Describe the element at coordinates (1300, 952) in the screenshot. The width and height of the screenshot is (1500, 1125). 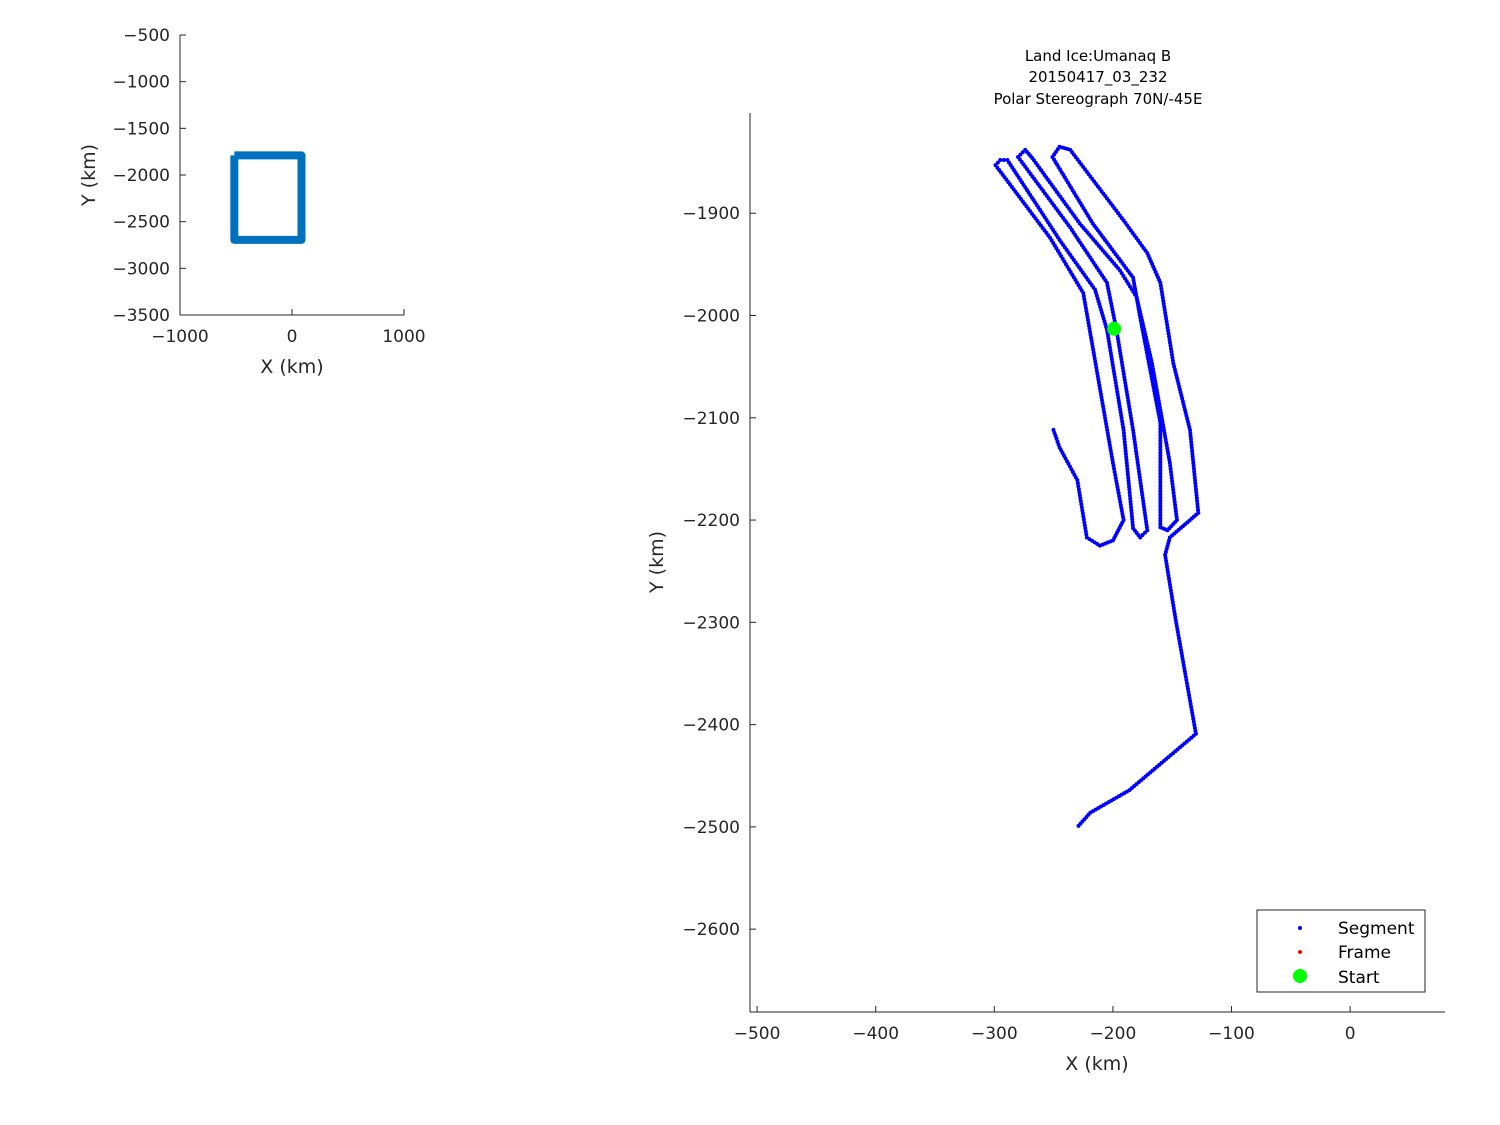
I see `legend-frame-marker` at that location.